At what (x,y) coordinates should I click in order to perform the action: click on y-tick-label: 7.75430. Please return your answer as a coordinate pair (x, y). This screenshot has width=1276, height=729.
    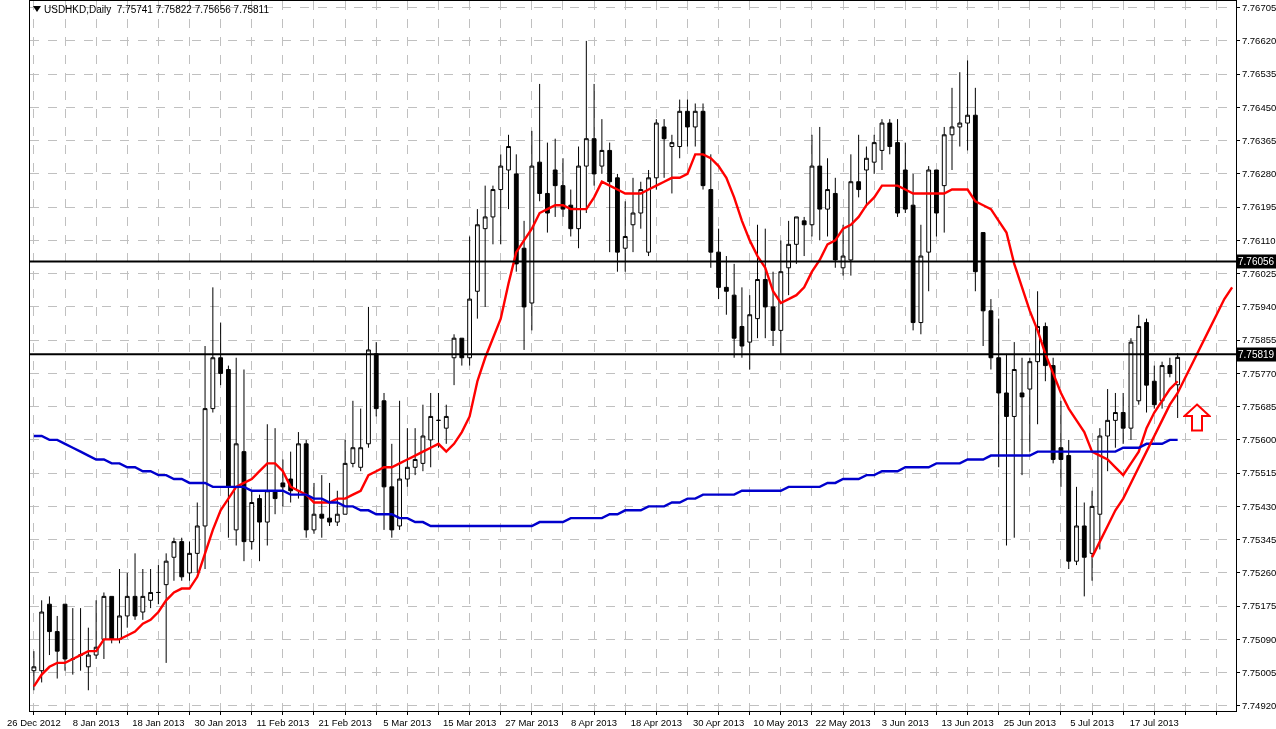
    Looking at the image, I should click on (1258, 506).